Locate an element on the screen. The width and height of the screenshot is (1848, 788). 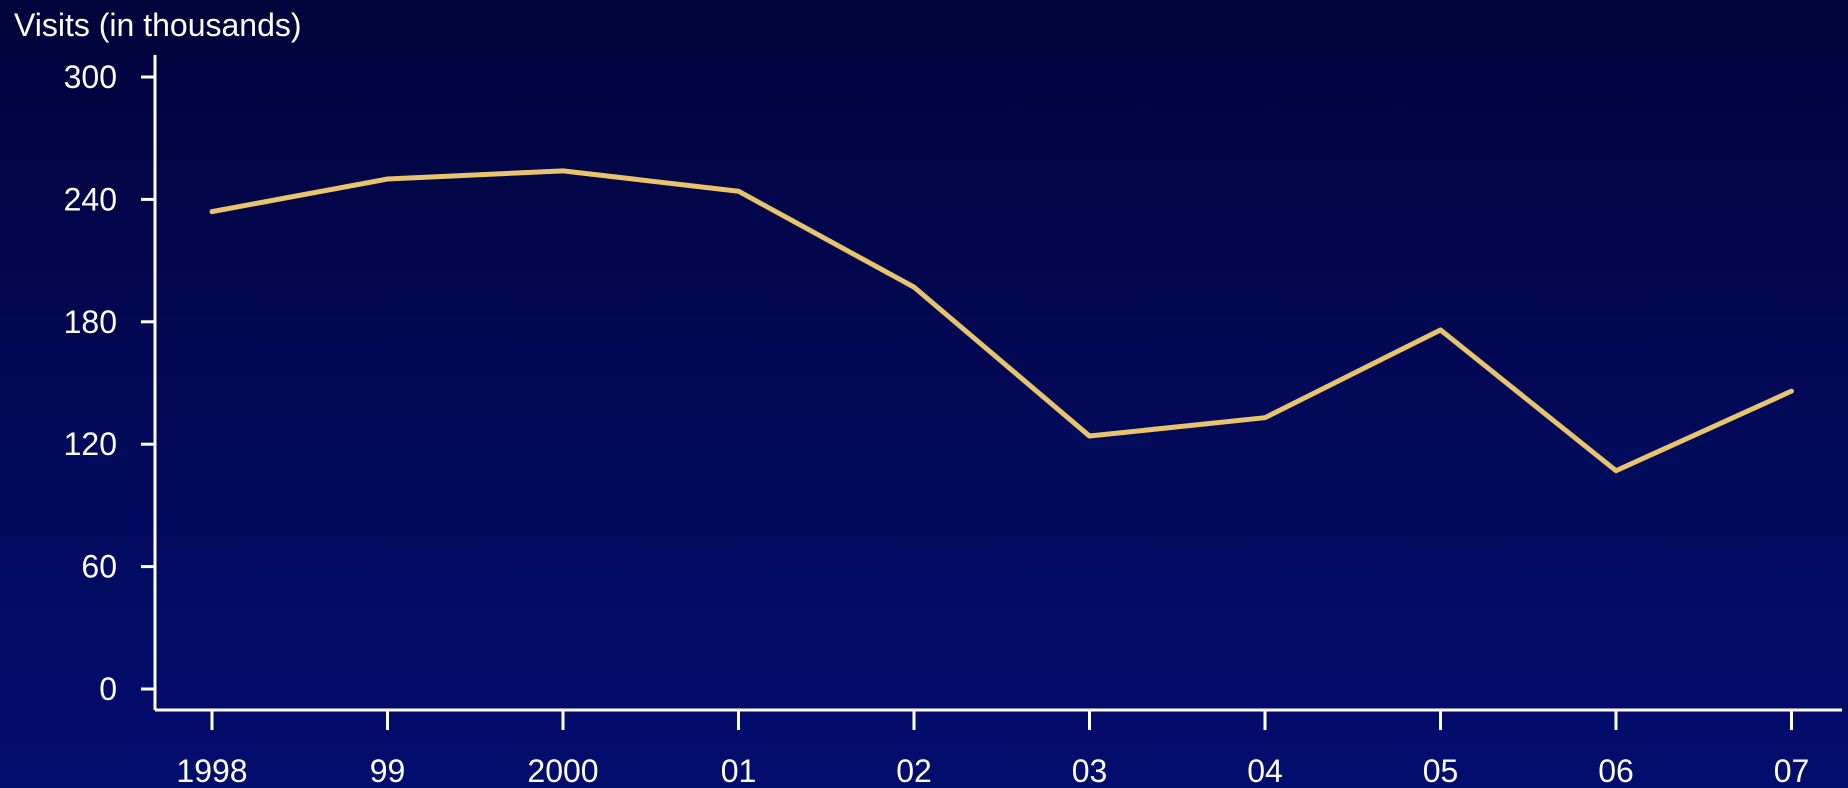
x-tick-label: 03 is located at coordinates (1090, 770).